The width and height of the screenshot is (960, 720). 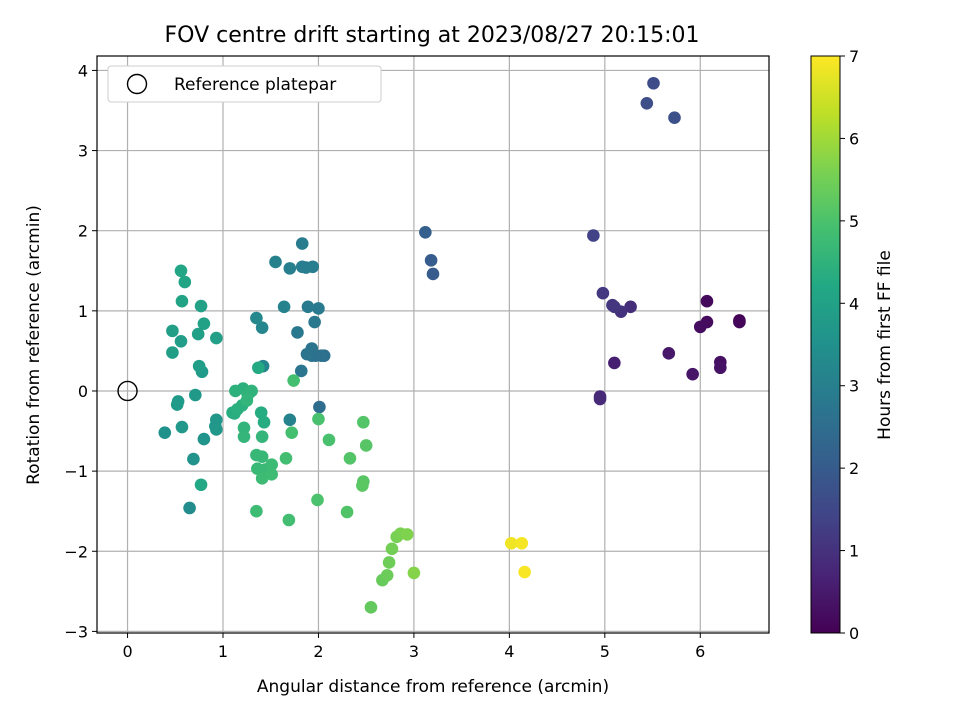 I want to click on reference-platepar-marker, so click(x=127, y=391).